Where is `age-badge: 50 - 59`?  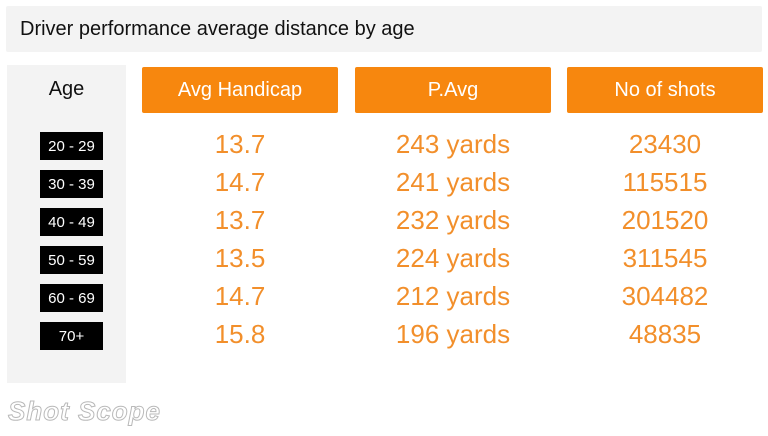 age-badge: 50 - 59 is located at coordinates (71, 260).